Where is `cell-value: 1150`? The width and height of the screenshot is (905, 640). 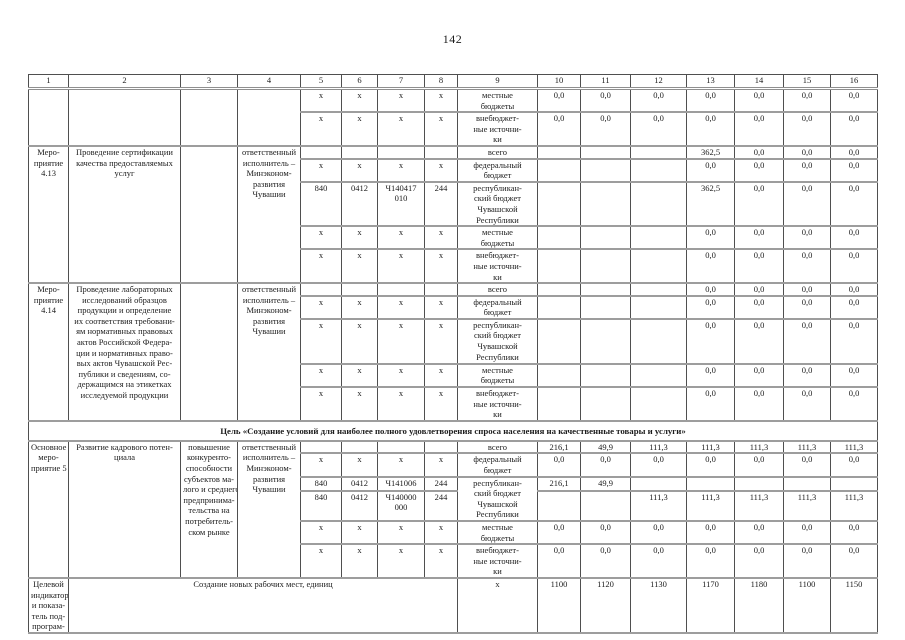 cell-value: 1150 is located at coordinates (854, 605).